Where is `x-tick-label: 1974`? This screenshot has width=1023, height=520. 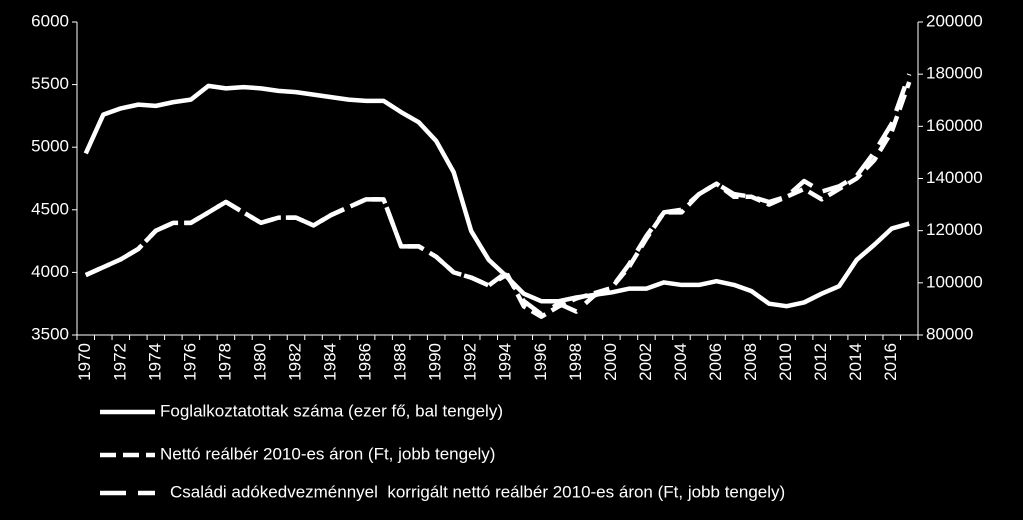 x-tick-label: 1974 is located at coordinates (154, 362).